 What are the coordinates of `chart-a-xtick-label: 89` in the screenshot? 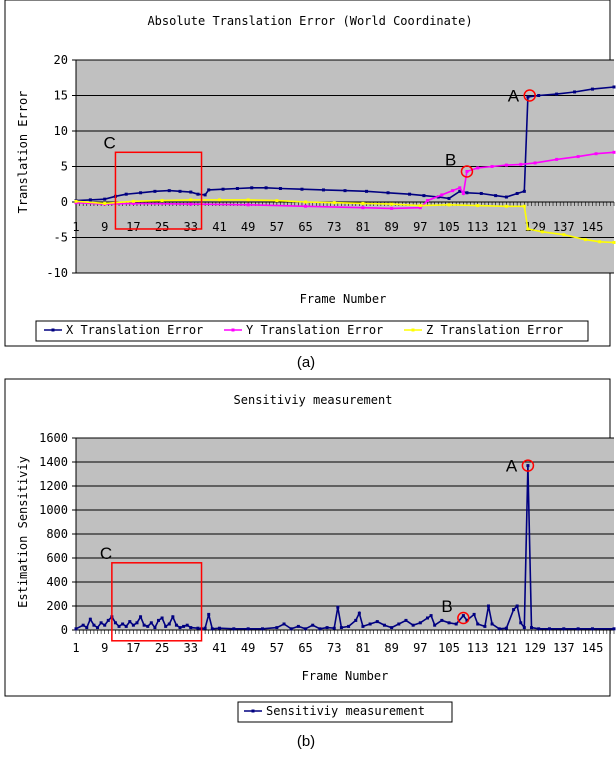 It's located at (391, 227).